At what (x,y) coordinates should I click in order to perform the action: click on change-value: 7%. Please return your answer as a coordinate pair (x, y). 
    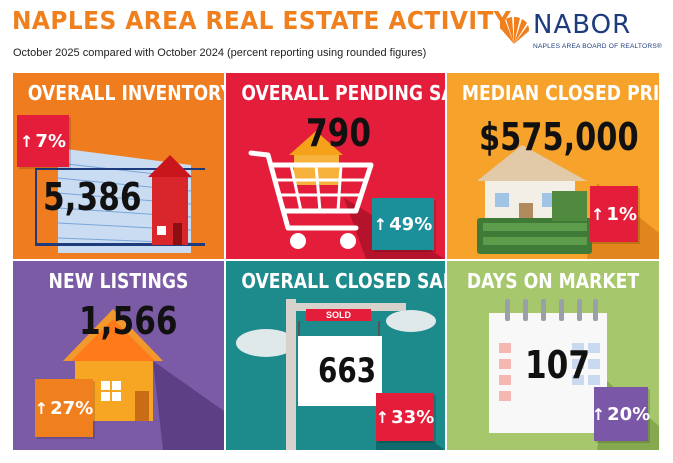
    Looking at the image, I should click on (50, 141).